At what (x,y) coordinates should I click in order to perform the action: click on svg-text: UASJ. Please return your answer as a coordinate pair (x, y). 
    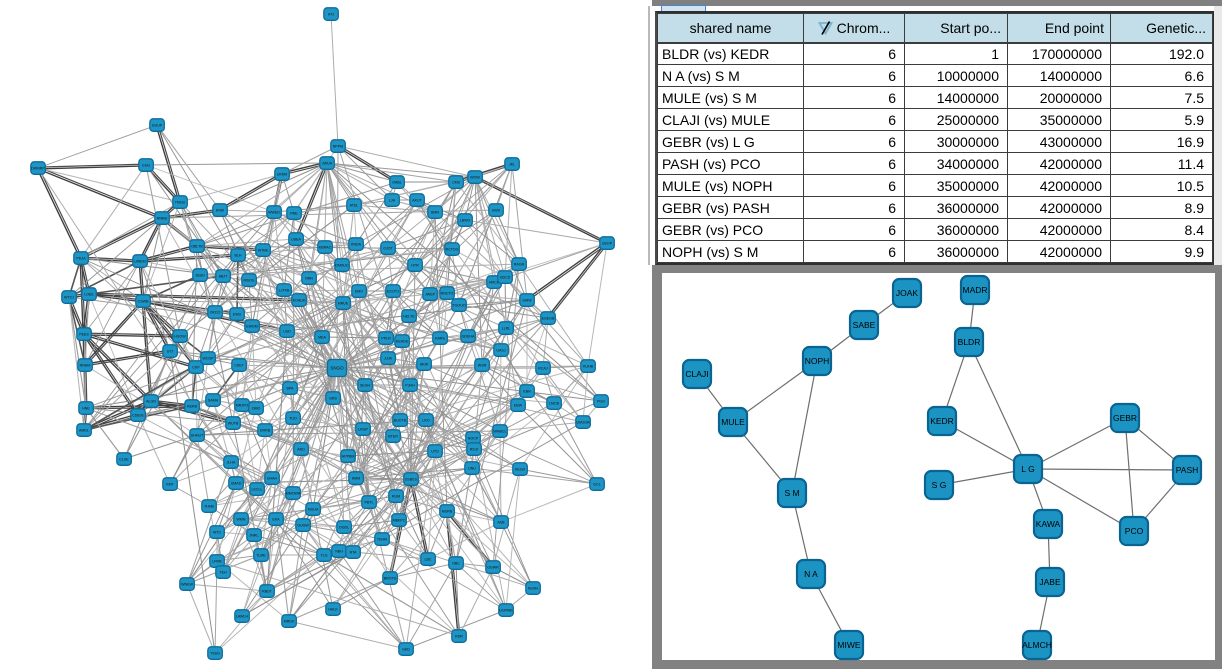
    Looking at the image, I should click on (500, 350).